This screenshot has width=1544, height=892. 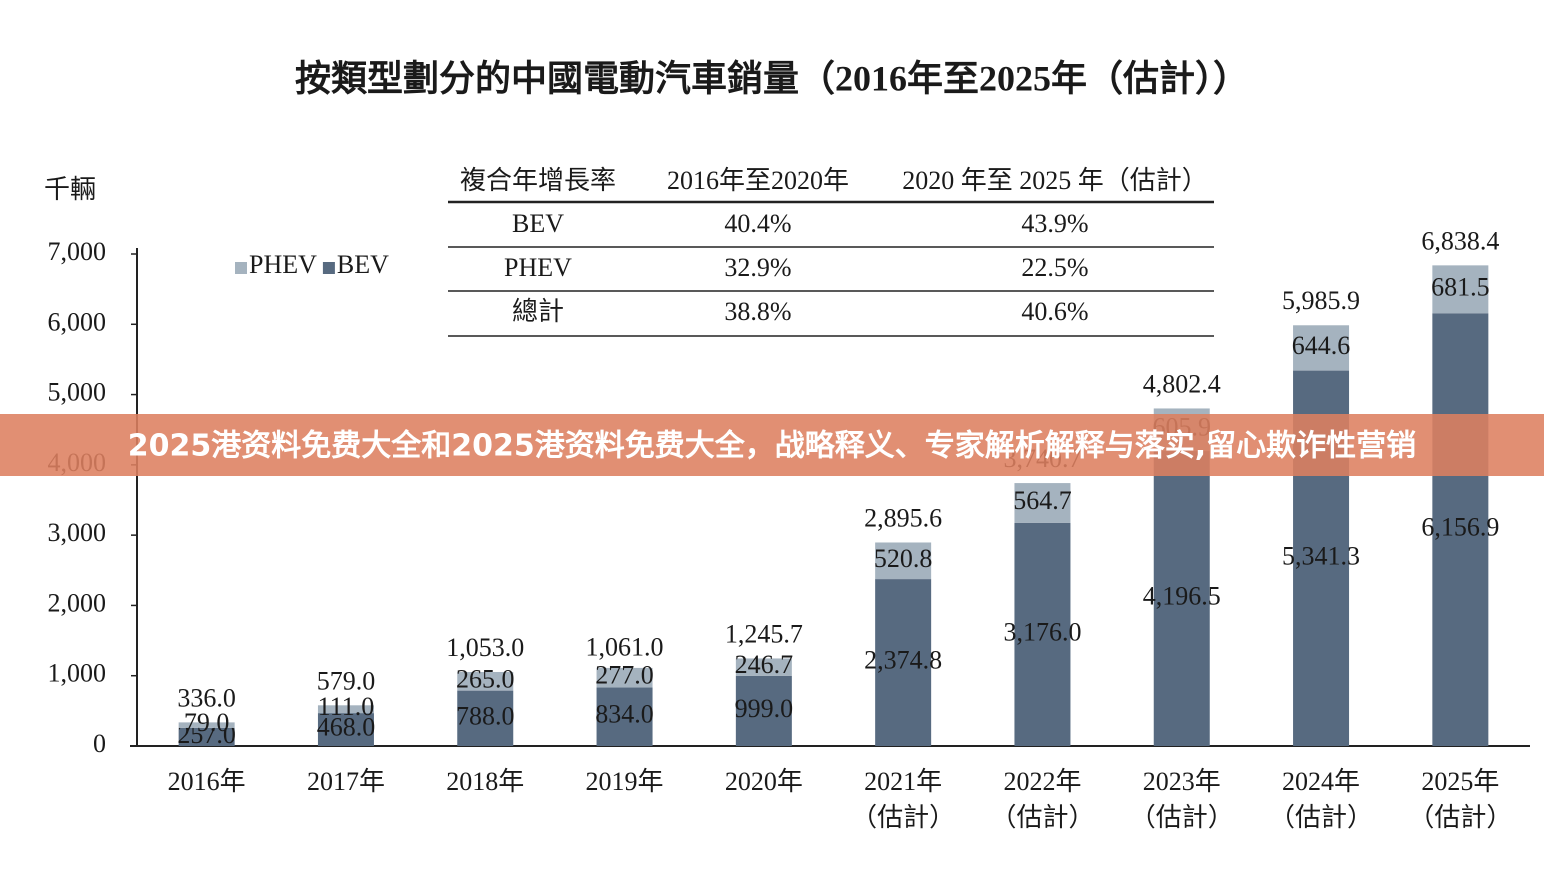 I want to click on total-label: 2,895.6, so click(x=903, y=517).